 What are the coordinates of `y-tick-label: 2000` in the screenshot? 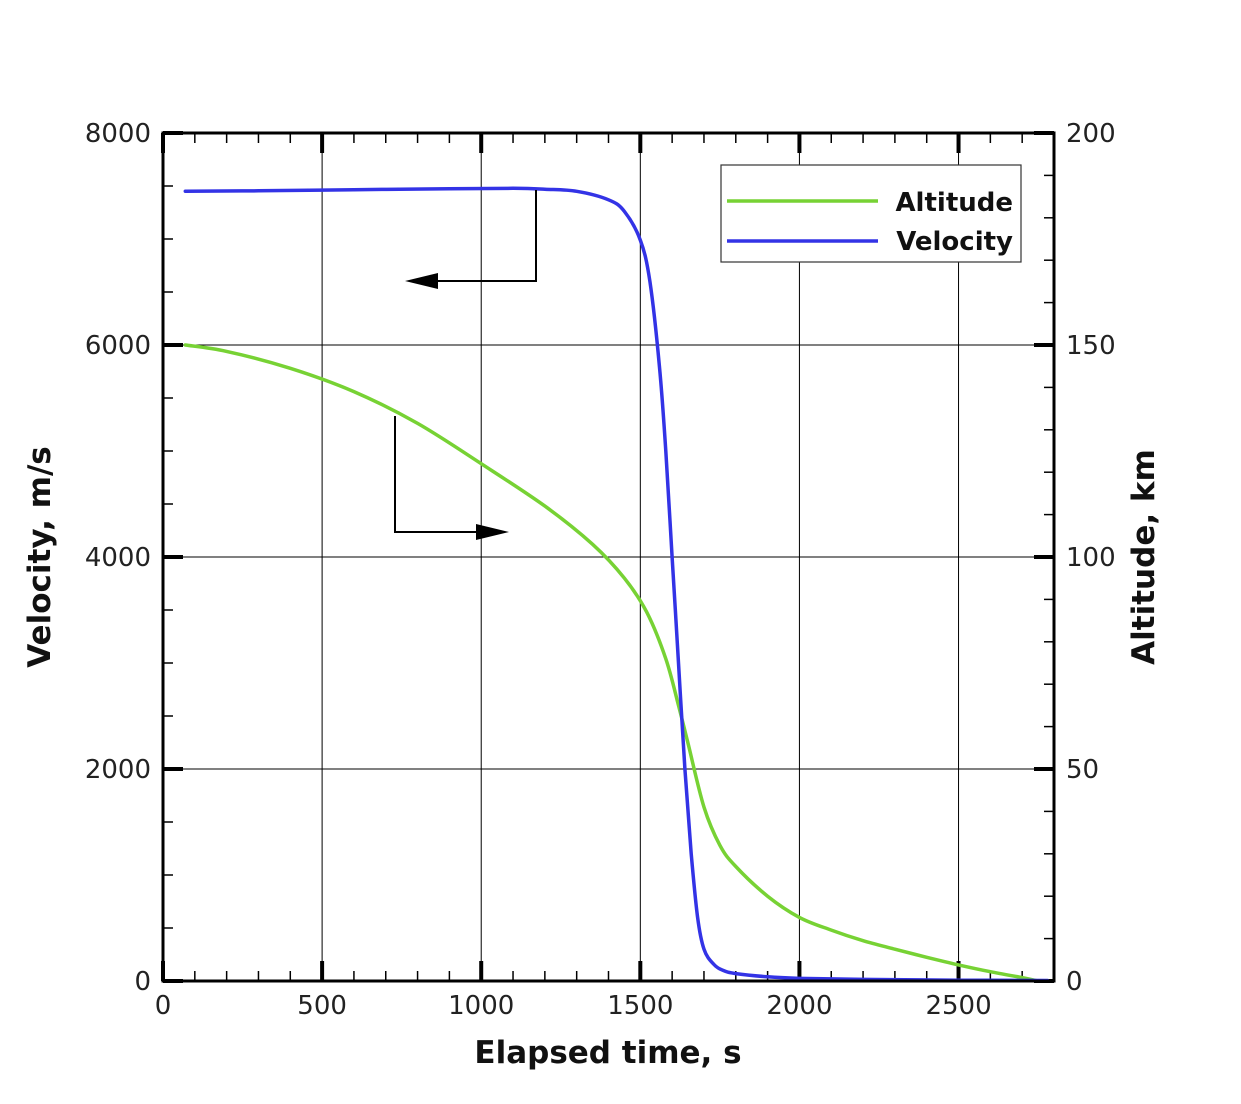 It's located at (118, 770).